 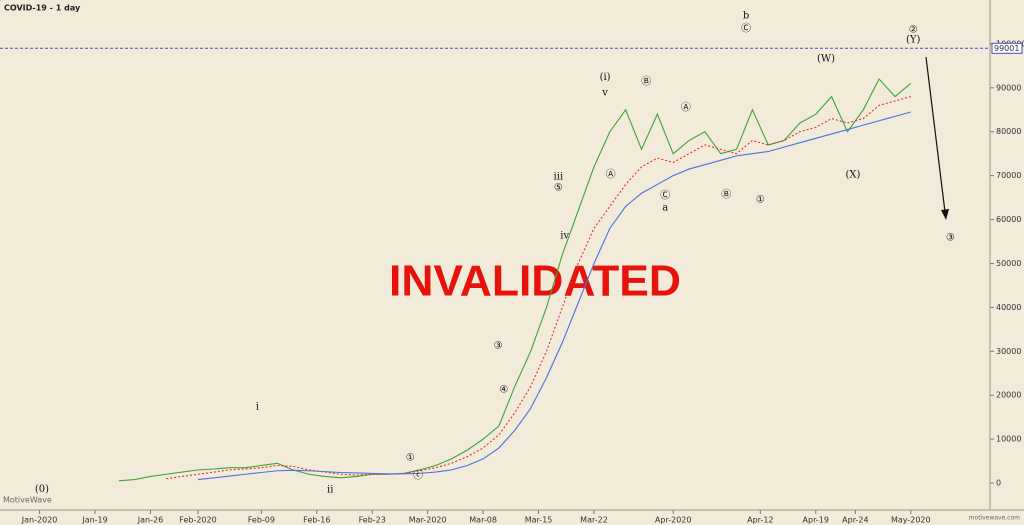 What do you see at coordinates (998, 483) in the screenshot?
I see `y-tick-label: 0` at bounding box center [998, 483].